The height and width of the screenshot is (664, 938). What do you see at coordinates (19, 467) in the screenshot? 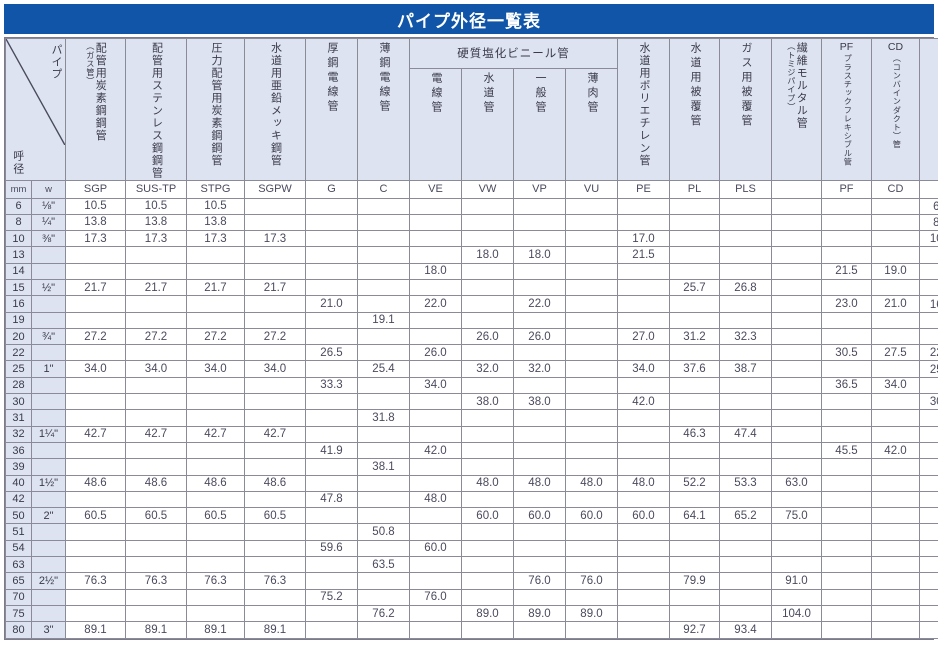
I see `cell-mm: 39` at bounding box center [19, 467].